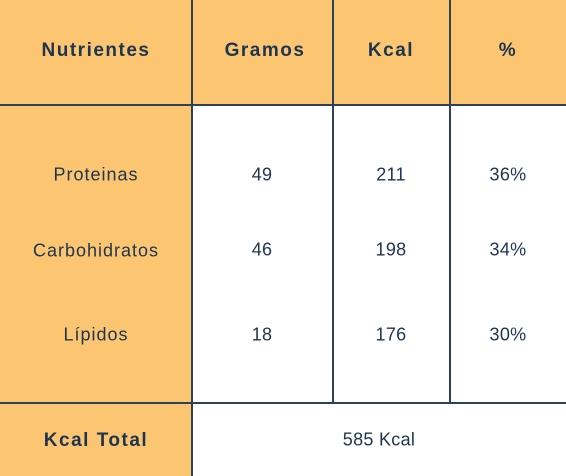 The height and width of the screenshot is (476, 566). Describe the element at coordinates (96, 50) in the screenshot. I see `header-nutrients: Nutrientes` at that location.